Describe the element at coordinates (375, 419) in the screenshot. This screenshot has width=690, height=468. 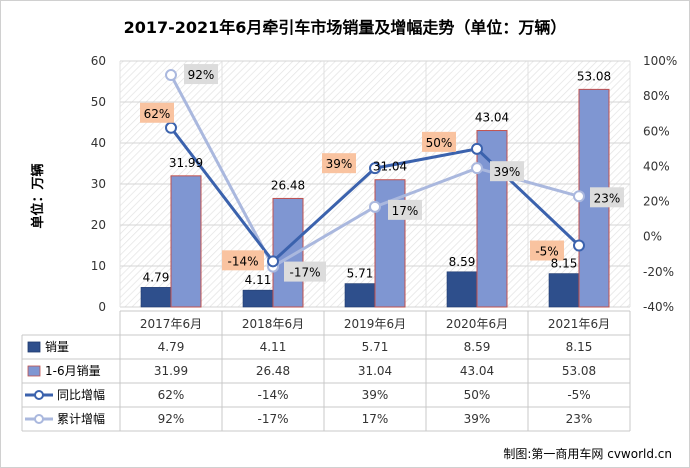
I see `table-cell: 17%` at that location.